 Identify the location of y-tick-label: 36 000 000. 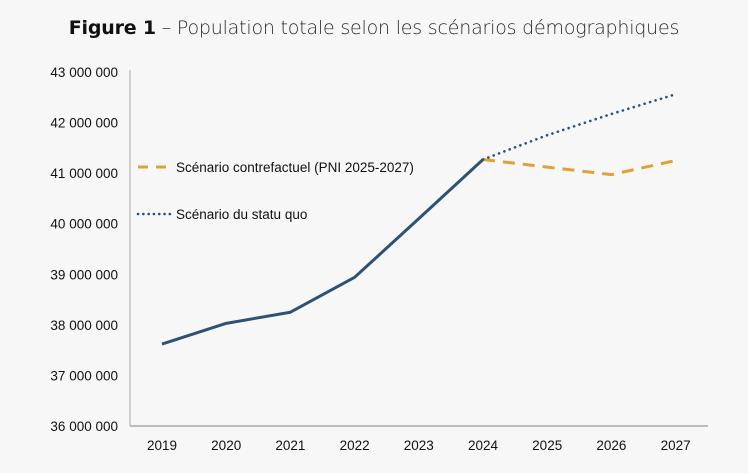
(84, 426).